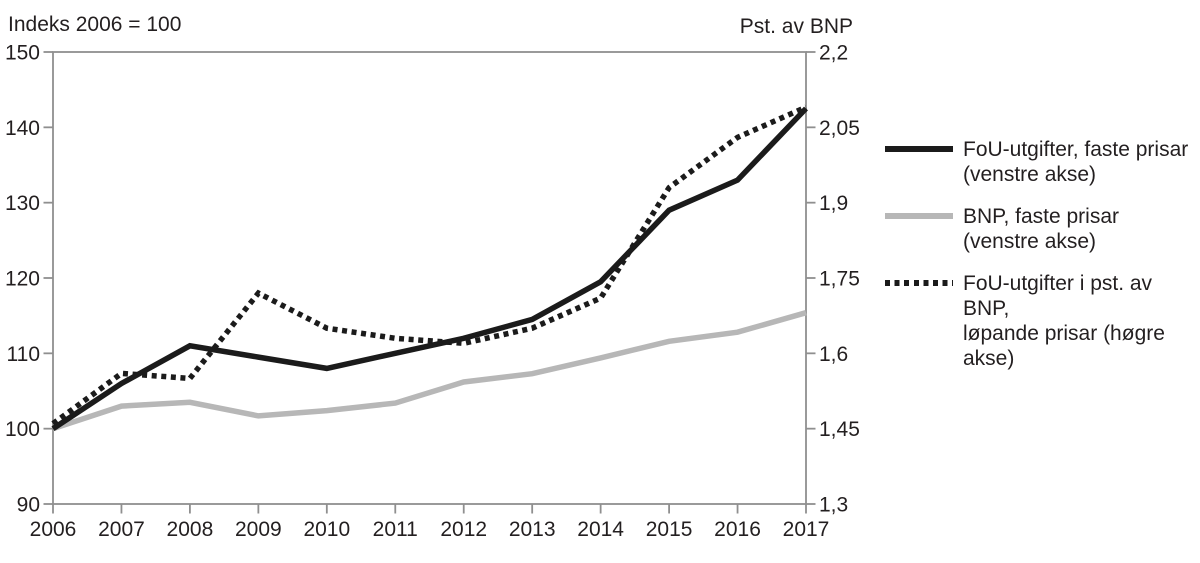 The image size is (1200, 563). What do you see at coordinates (839, 128) in the screenshot?
I see `right-axis-tick-label: 2,05` at bounding box center [839, 128].